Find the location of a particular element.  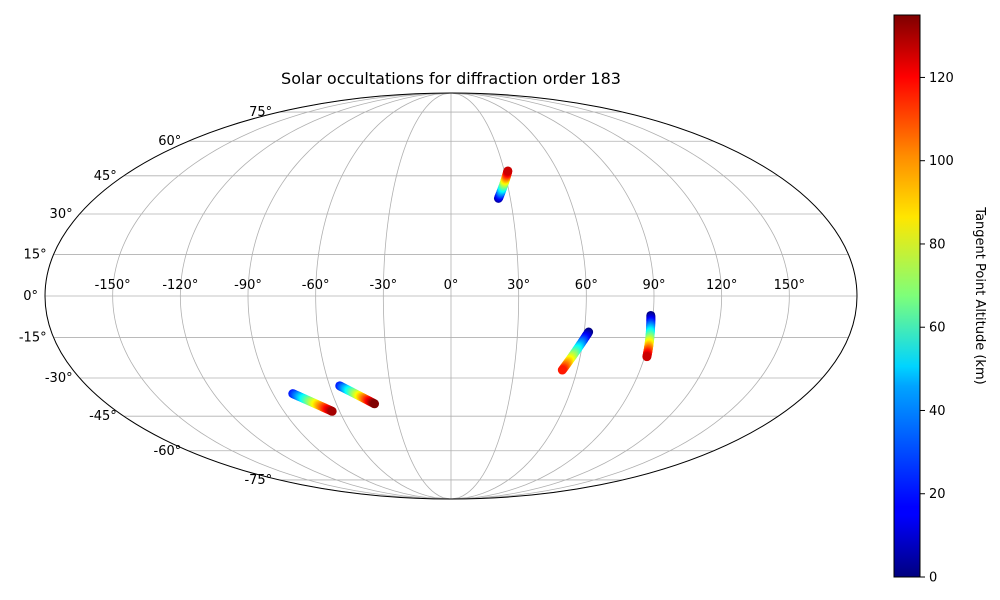

longitude-tick-label: 120° is located at coordinates (721, 285).